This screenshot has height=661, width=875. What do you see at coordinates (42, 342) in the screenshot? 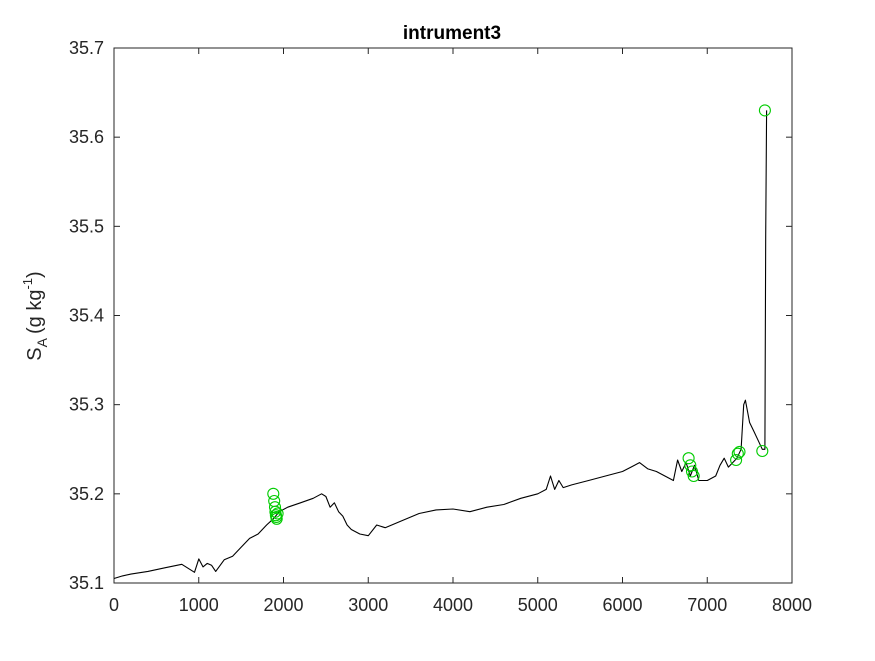
I see `ylabel-sub: A` at bounding box center [42, 342].